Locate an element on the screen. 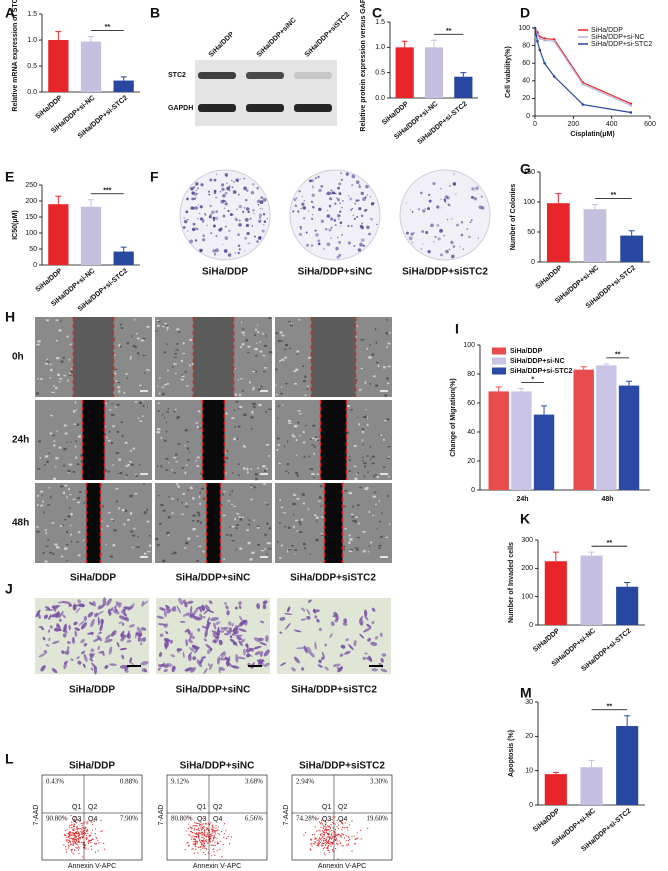 This screenshot has width=668, height=871. x-axis-label: Annexin V-APC is located at coordinates (342, 866).